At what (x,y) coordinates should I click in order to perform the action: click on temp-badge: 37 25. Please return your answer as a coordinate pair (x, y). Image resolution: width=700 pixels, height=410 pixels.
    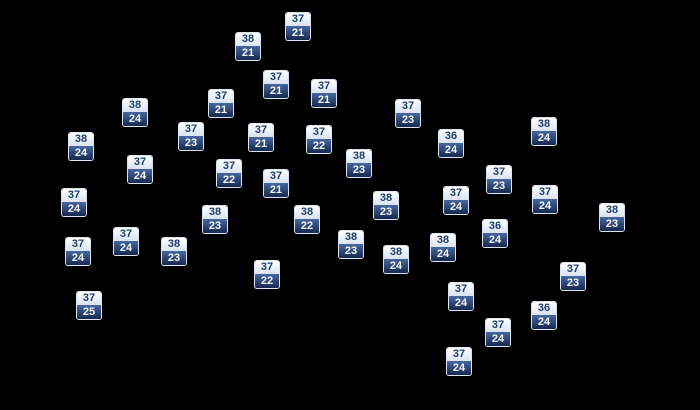
    Looking at the image, I should click on (89, 305).